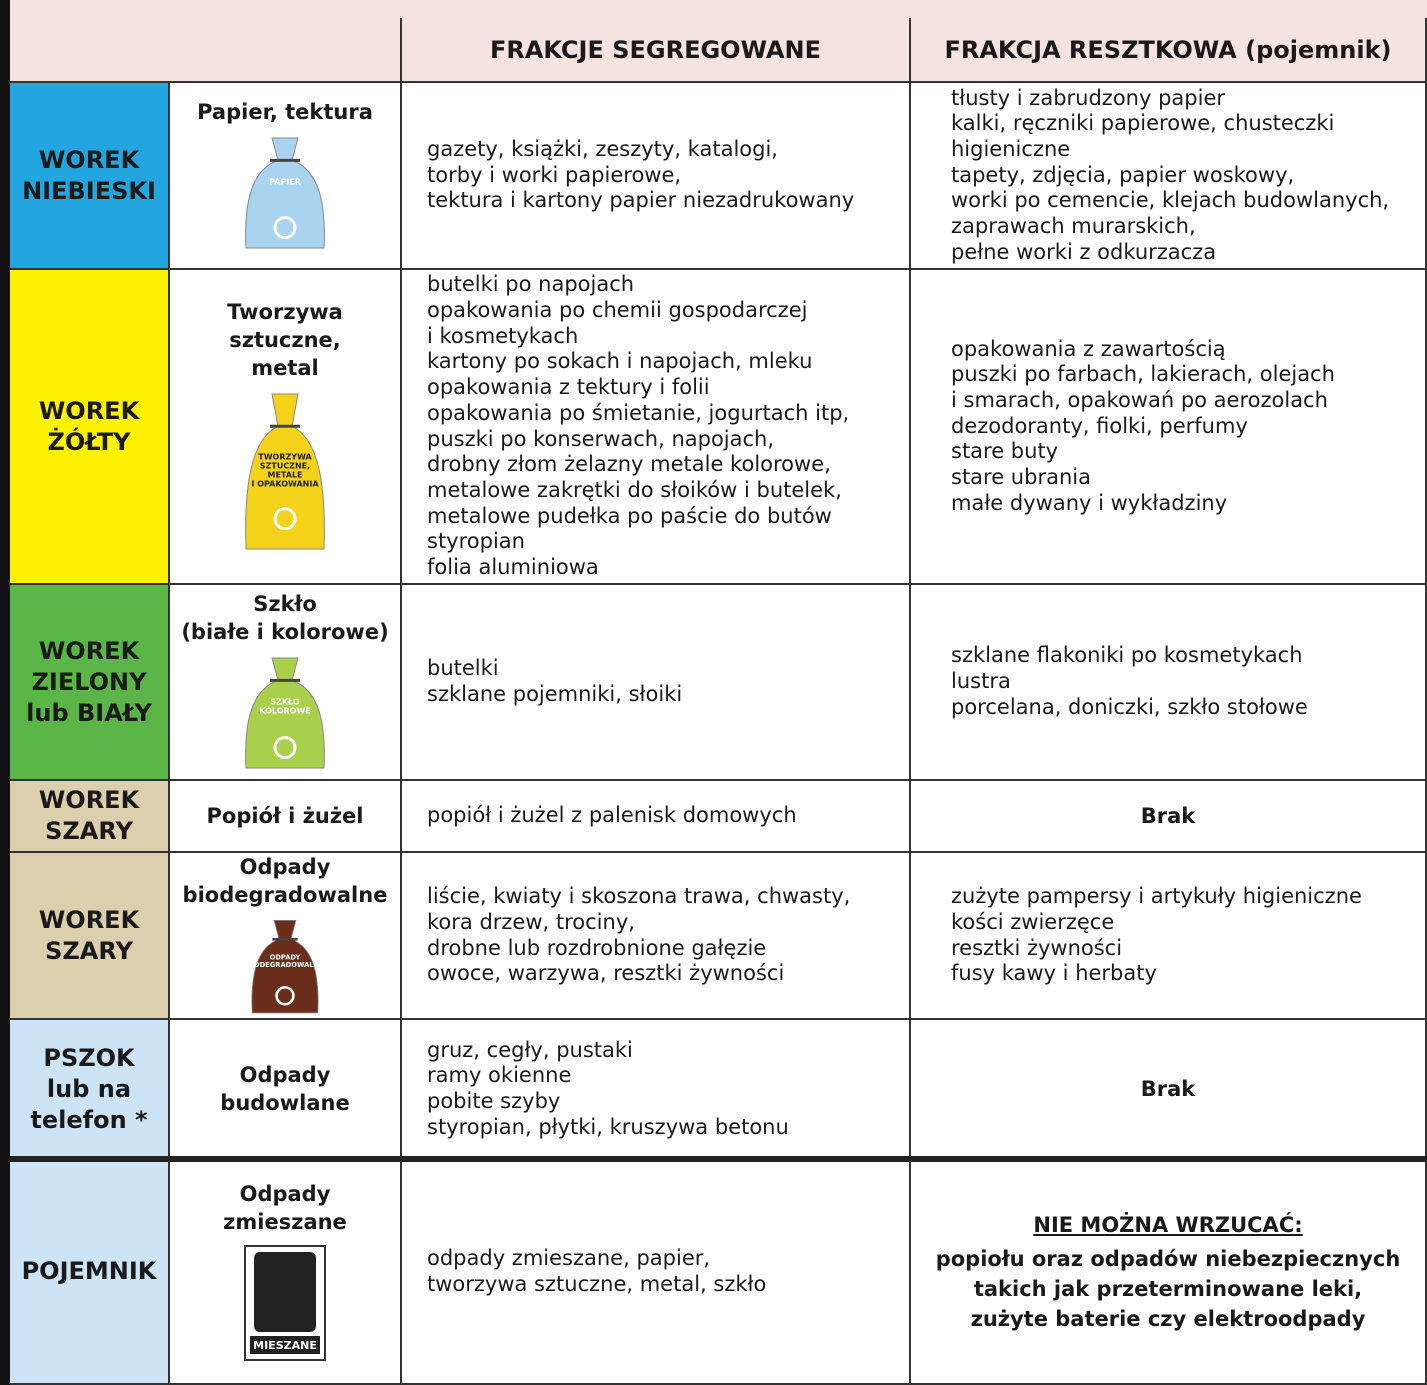  What do you see at coordinates (463, 668) in the screenshot?
I see `segregated-item: butelki` at bounding box center [463, 668].